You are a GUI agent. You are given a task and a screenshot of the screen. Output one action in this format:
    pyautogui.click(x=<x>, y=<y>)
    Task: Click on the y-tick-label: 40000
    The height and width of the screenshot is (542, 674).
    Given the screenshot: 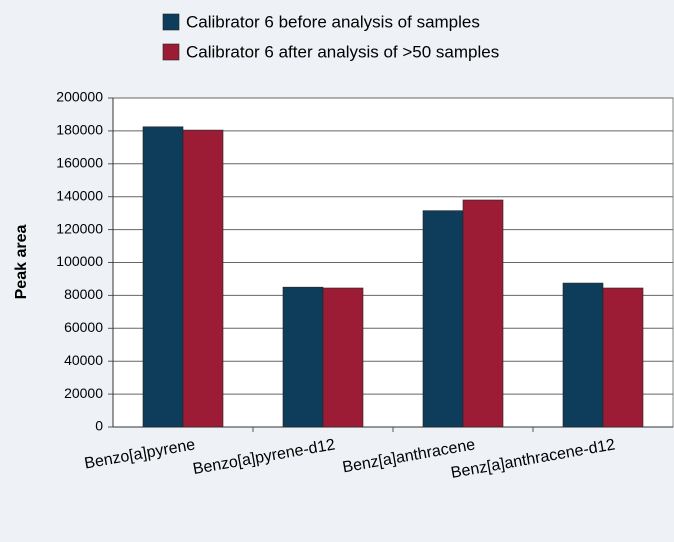 What is the action you would take?
    pyautogui.click(x=83, y=360)
    